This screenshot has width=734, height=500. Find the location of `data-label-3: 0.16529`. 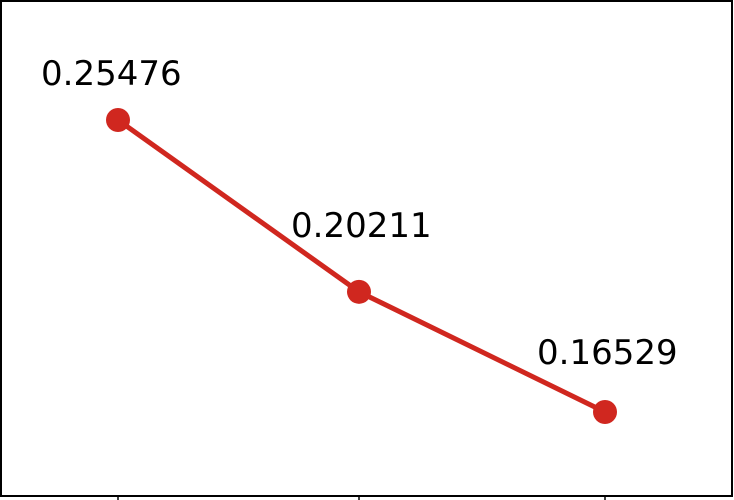

data-label-3: 0.16529 is located at coordinates (607, 353).